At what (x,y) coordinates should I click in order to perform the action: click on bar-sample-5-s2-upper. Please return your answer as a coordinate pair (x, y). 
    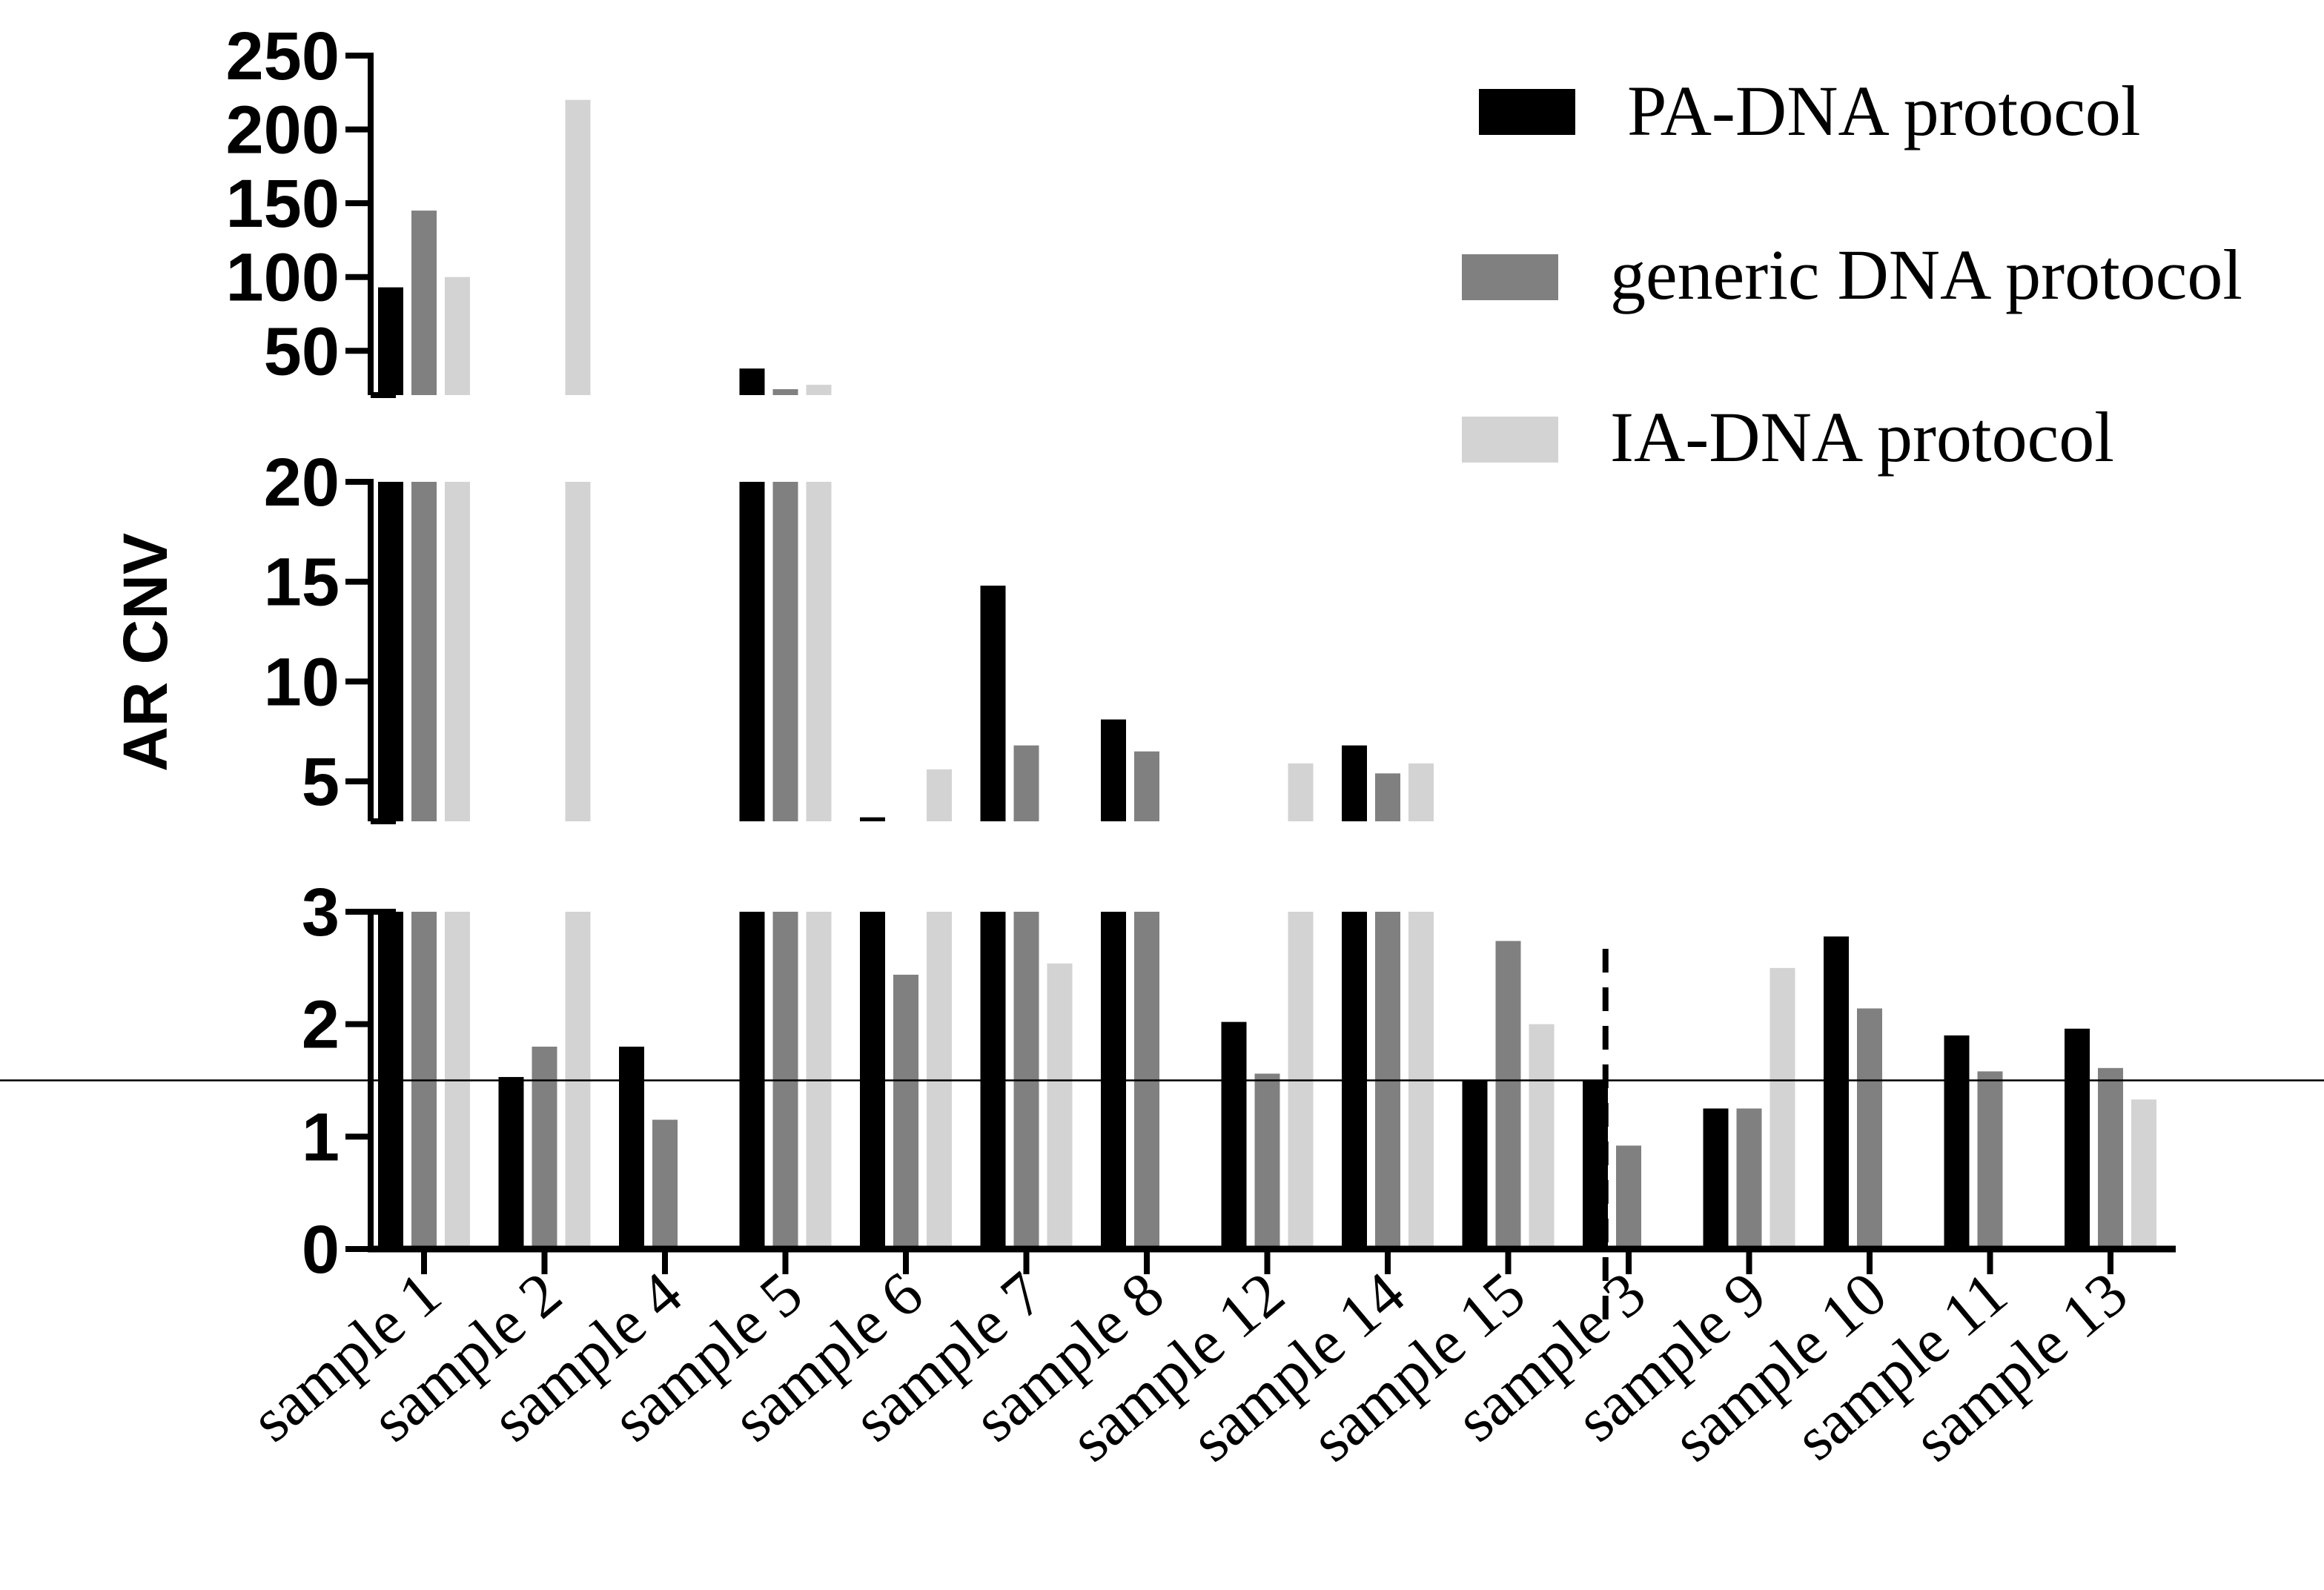
    Looking at the image, I should click on (785, 392).